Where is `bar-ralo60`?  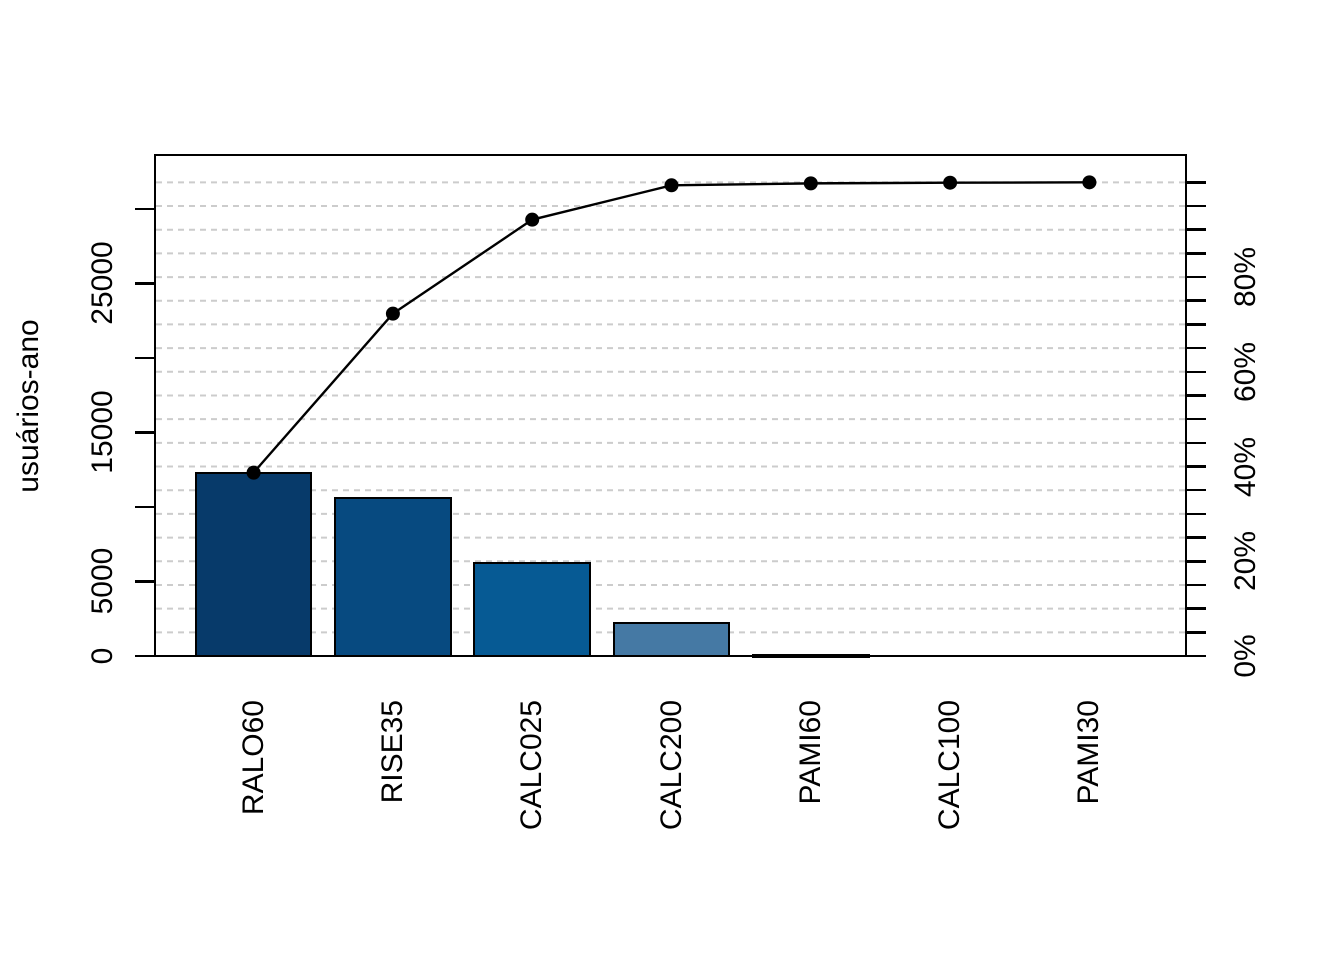 bar-ralo60 is located at coordinates (253, 564).